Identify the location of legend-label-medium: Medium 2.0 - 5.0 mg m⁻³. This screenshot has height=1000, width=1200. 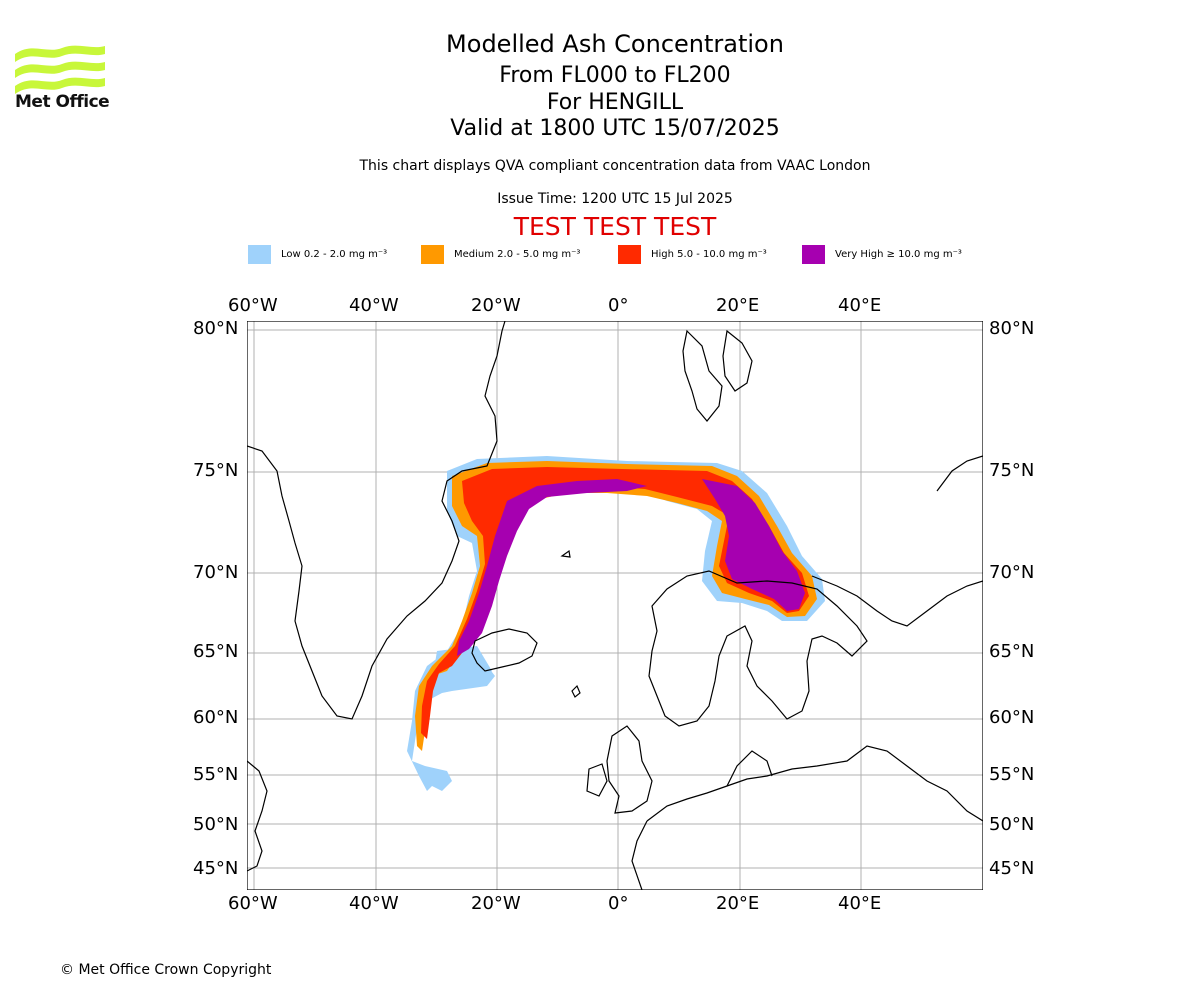
(517, 254).